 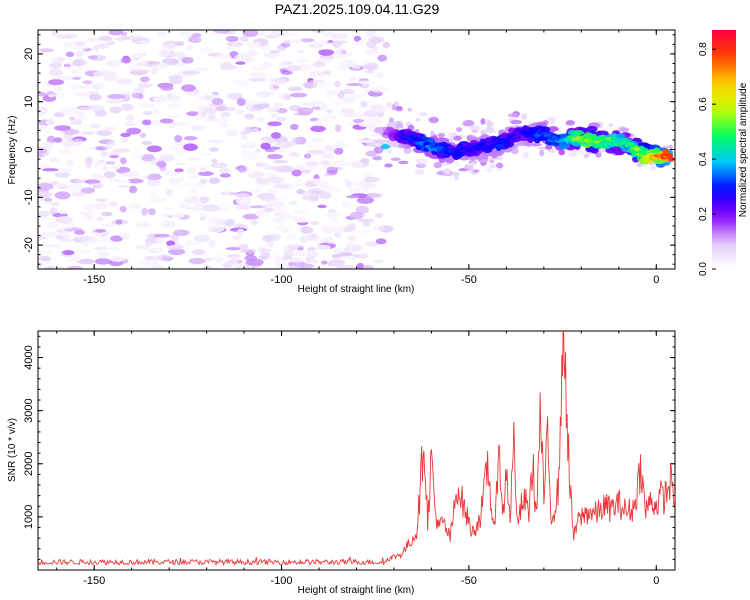 I want to click on spectrogram-x-axis-title: Height of straight line (km), so click(x=356, y=289).